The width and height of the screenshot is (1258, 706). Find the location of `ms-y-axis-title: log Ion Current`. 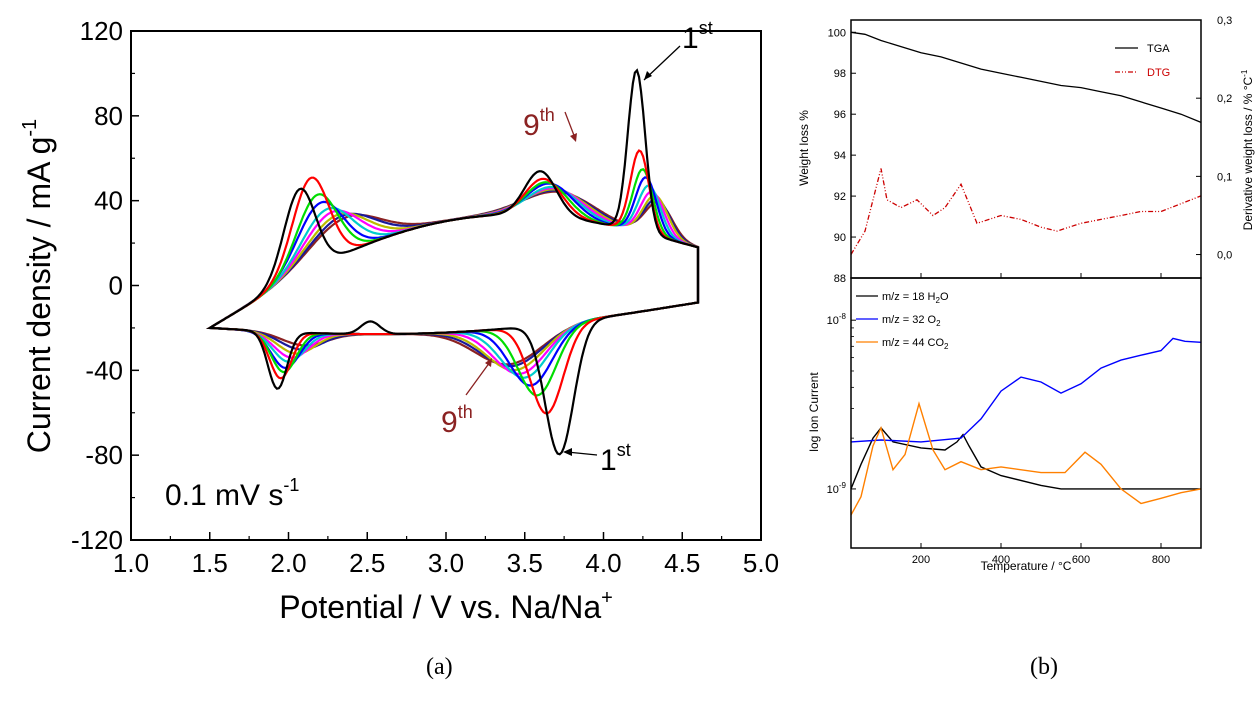

ms-y-axis-title: log Ion Current is located at coordinates (814, 412).